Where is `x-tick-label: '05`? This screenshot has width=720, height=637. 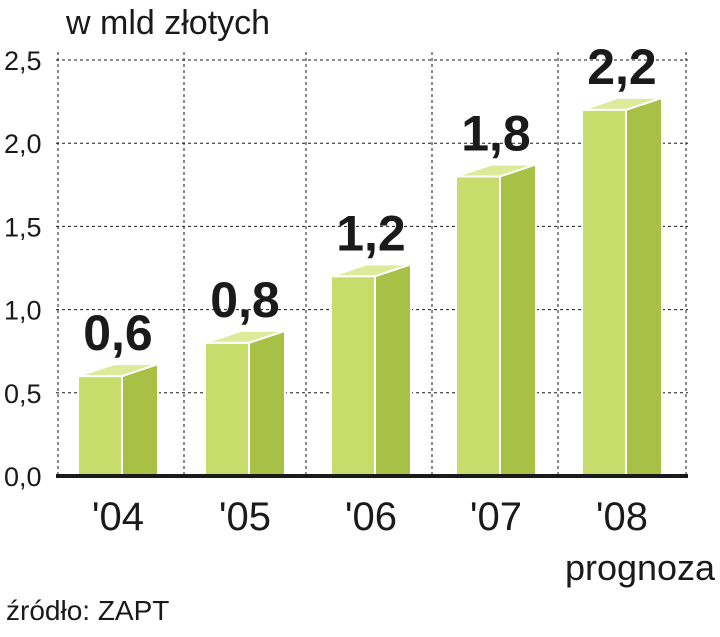
x-tick-label: '05 is located at coordinates (245, 517).